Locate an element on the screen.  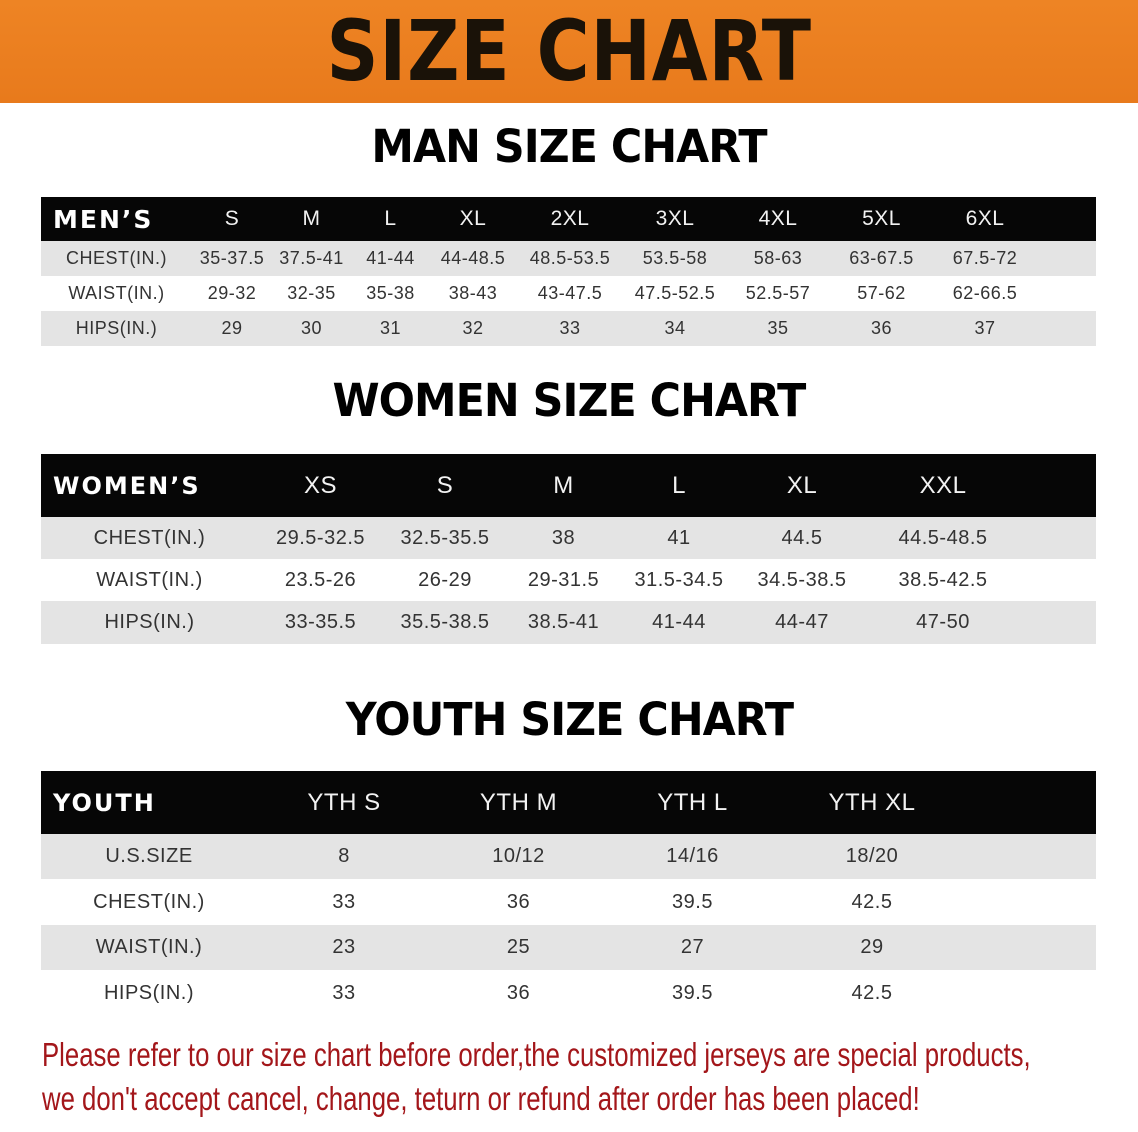
table-cell: 62-66.5 is located at coordinates (985, 293).